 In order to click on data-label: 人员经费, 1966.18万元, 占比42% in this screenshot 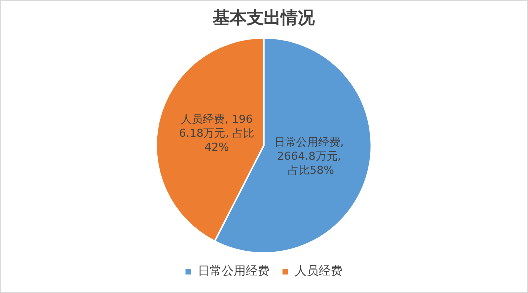, I will do `click(217, 133)`.